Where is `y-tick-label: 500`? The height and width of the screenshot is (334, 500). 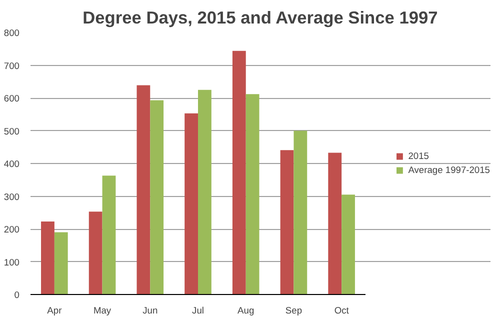
y-tick-label: 500 is located at coordinates (12, 131).